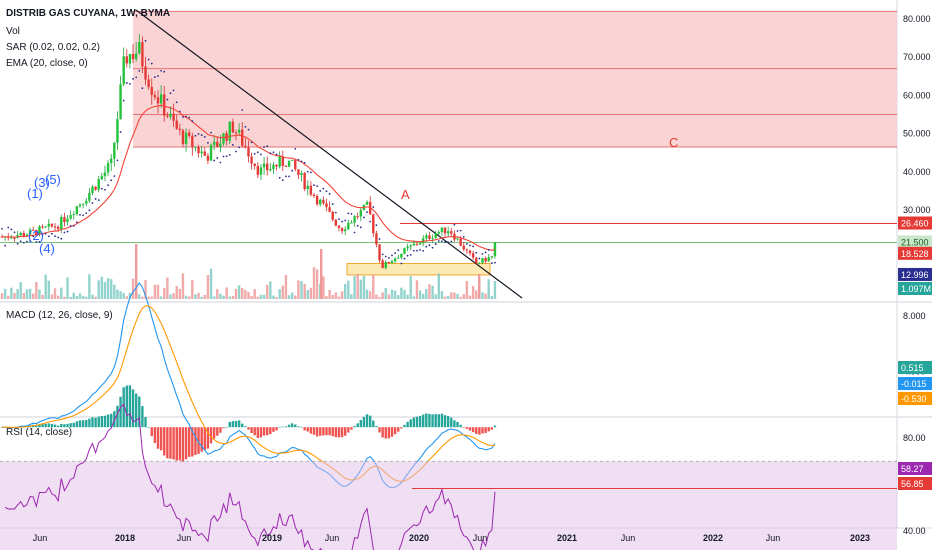  What do you see at coordinates (915, 224) in the screenshot?
I see `resistance-badge: 26.460` at bounding box center [915, 224].